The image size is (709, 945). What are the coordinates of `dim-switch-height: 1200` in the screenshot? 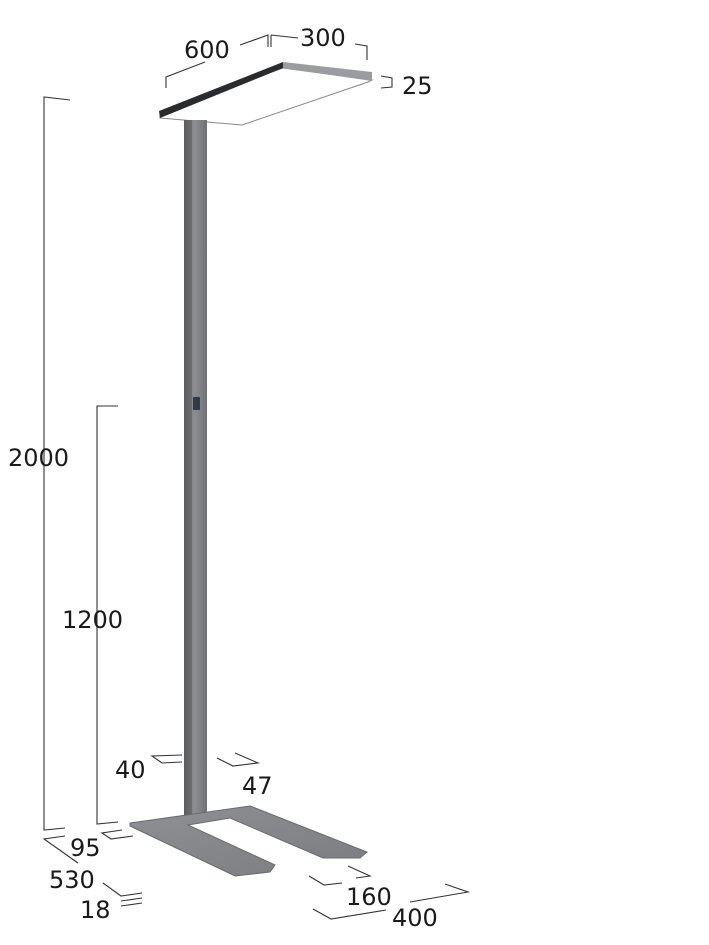 It's located at (93, 620).